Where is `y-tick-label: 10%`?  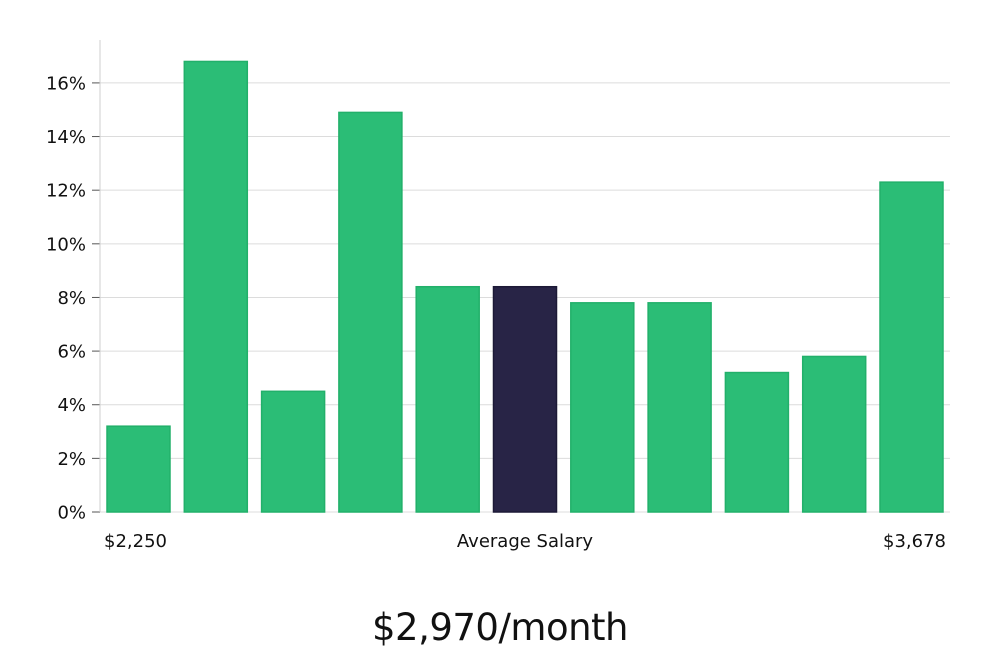
y-tick-label: 10% is located at coordinates (66, 244).